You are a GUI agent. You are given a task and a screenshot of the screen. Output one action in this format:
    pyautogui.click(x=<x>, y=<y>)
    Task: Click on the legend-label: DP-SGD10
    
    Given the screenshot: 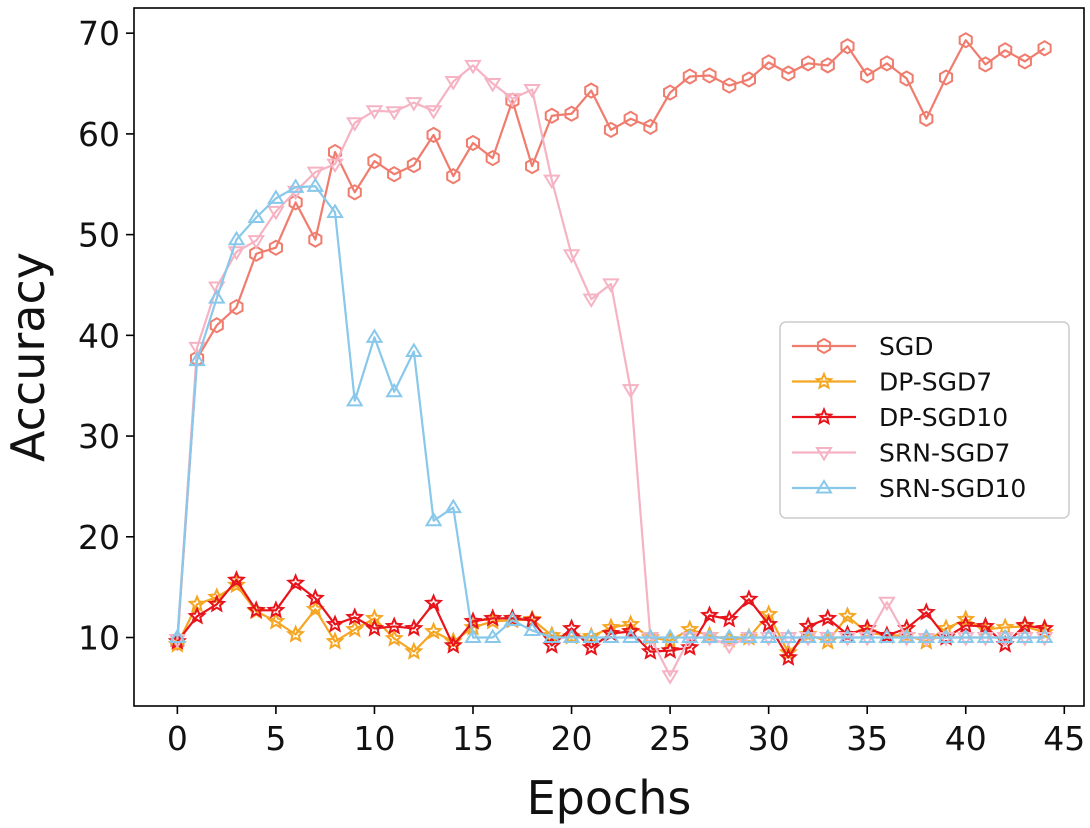 What is the action you would take?
    pyautogui.click(x=943, y=417)
    